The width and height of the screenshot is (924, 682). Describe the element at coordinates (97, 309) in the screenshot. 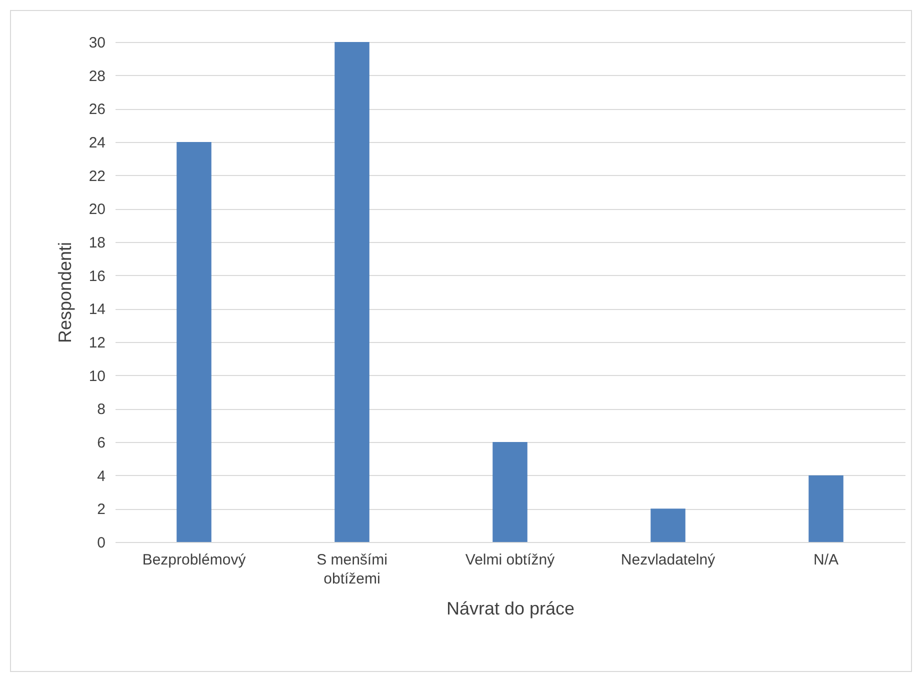

I see `y-tick-label: 14` at that location.